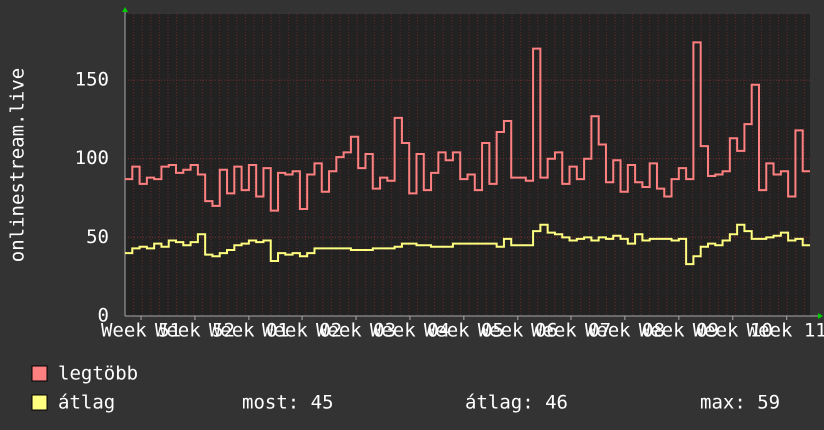 The height and width of the screenshot is (430, 824). What do you see at coordinates (467, 244) in the screenshot?
I see `series-line` at bounding box center [467, 244].